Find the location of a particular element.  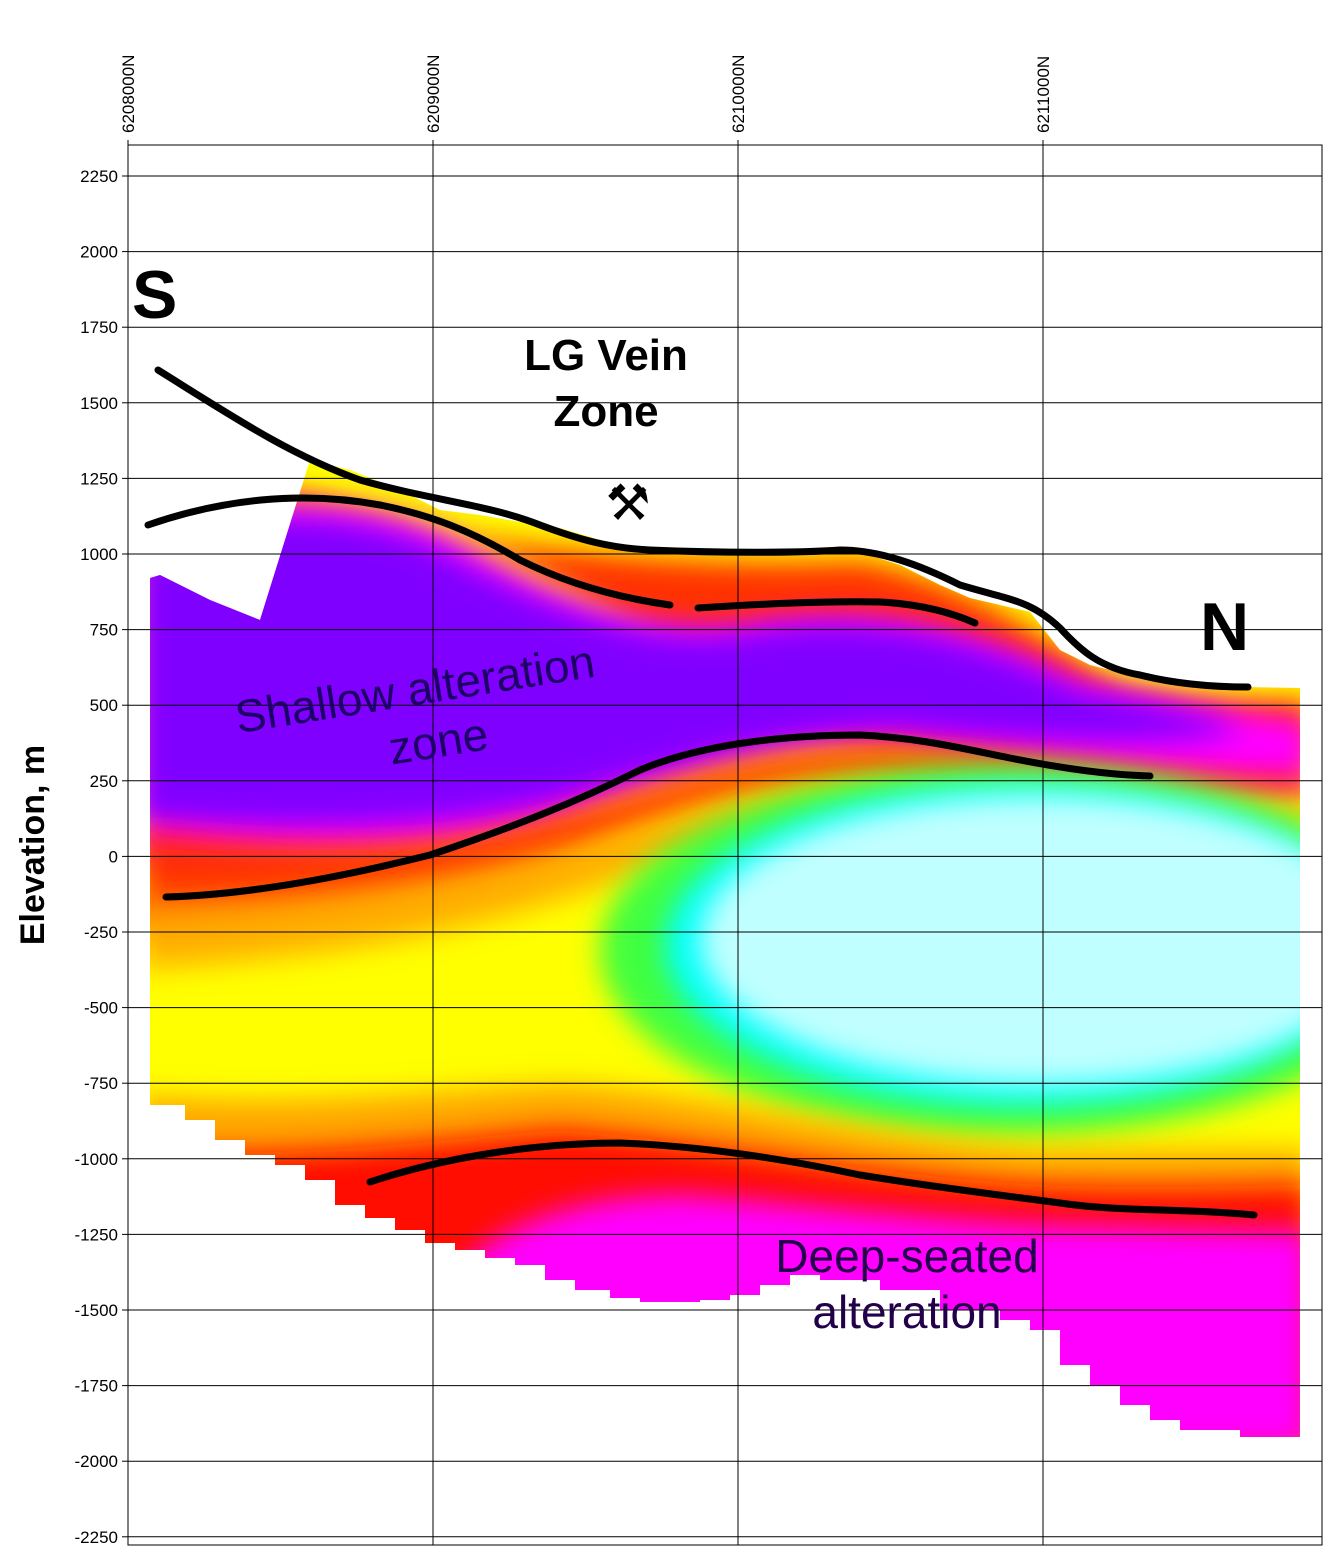

shallow-top-boundary-line is located at coordinates (409, 551).